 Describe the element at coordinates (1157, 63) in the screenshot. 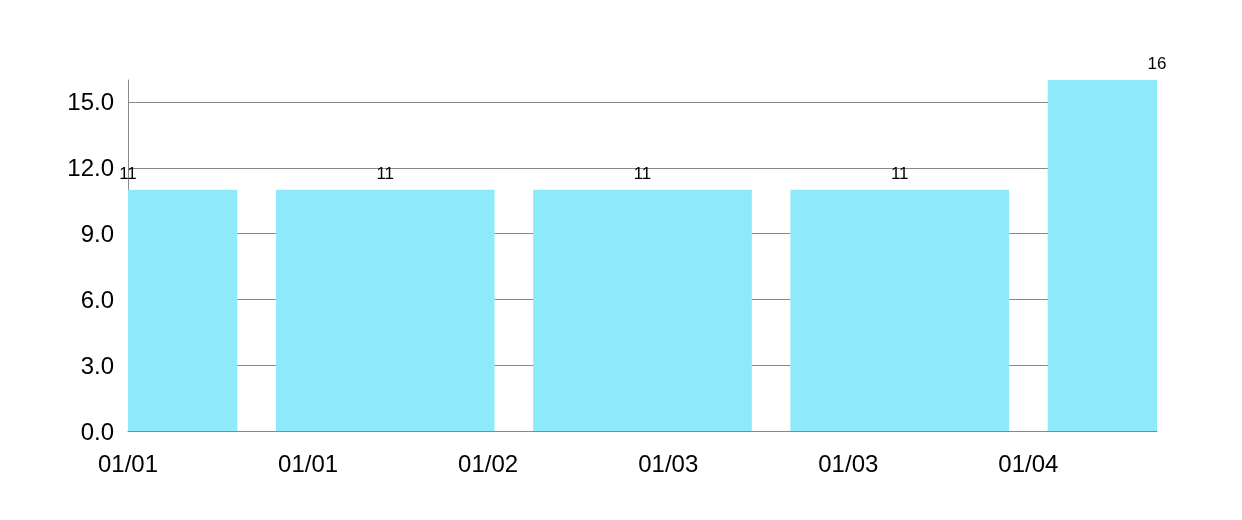

I see `data-label: 16` at that location.